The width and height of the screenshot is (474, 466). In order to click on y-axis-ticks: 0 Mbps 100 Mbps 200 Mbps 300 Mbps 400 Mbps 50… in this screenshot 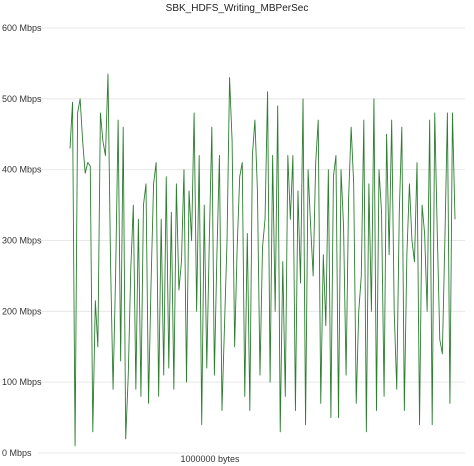, I will do `click(22, 240)`.